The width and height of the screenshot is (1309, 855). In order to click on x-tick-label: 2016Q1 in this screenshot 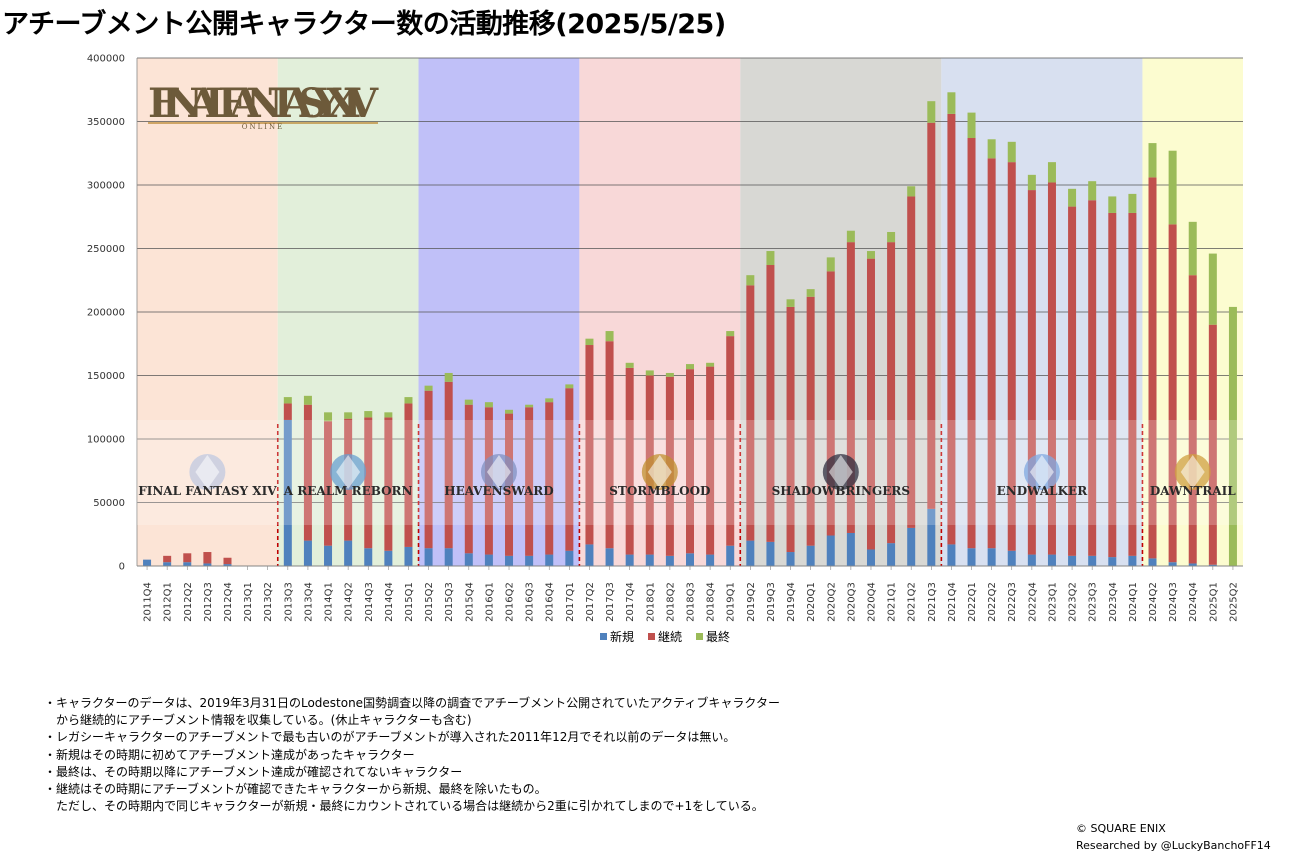, I will do `click(489, 602)`.